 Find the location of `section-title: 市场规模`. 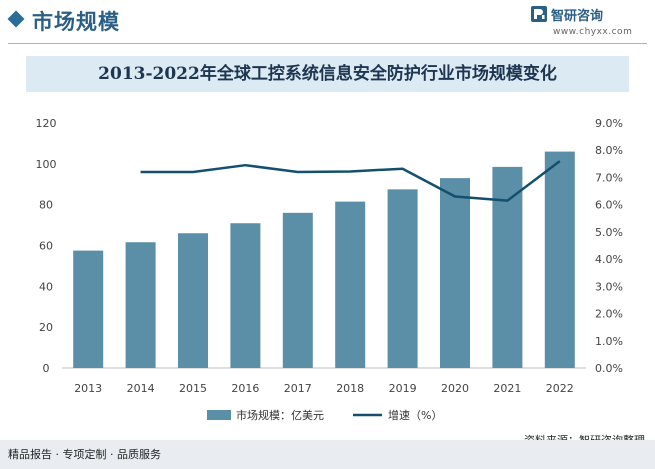

section-title: 市场规模 is located at coordinates (76, 22).